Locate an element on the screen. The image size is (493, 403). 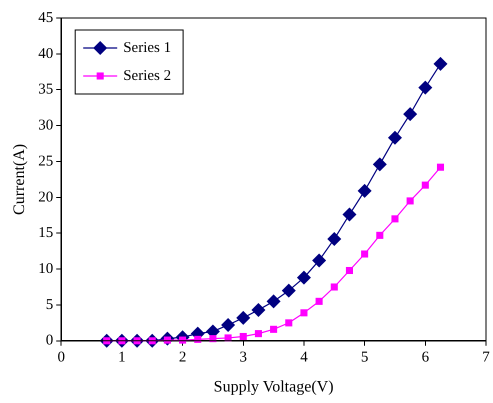
legend-label: Series 2 is located at coordinates (147, 76).